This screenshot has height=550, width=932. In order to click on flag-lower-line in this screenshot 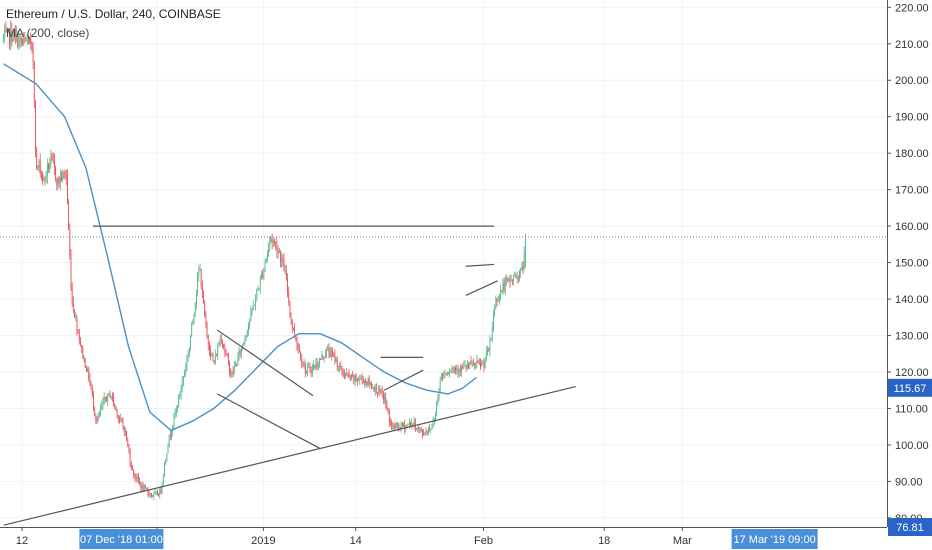, I will do `click(403, 380)`.